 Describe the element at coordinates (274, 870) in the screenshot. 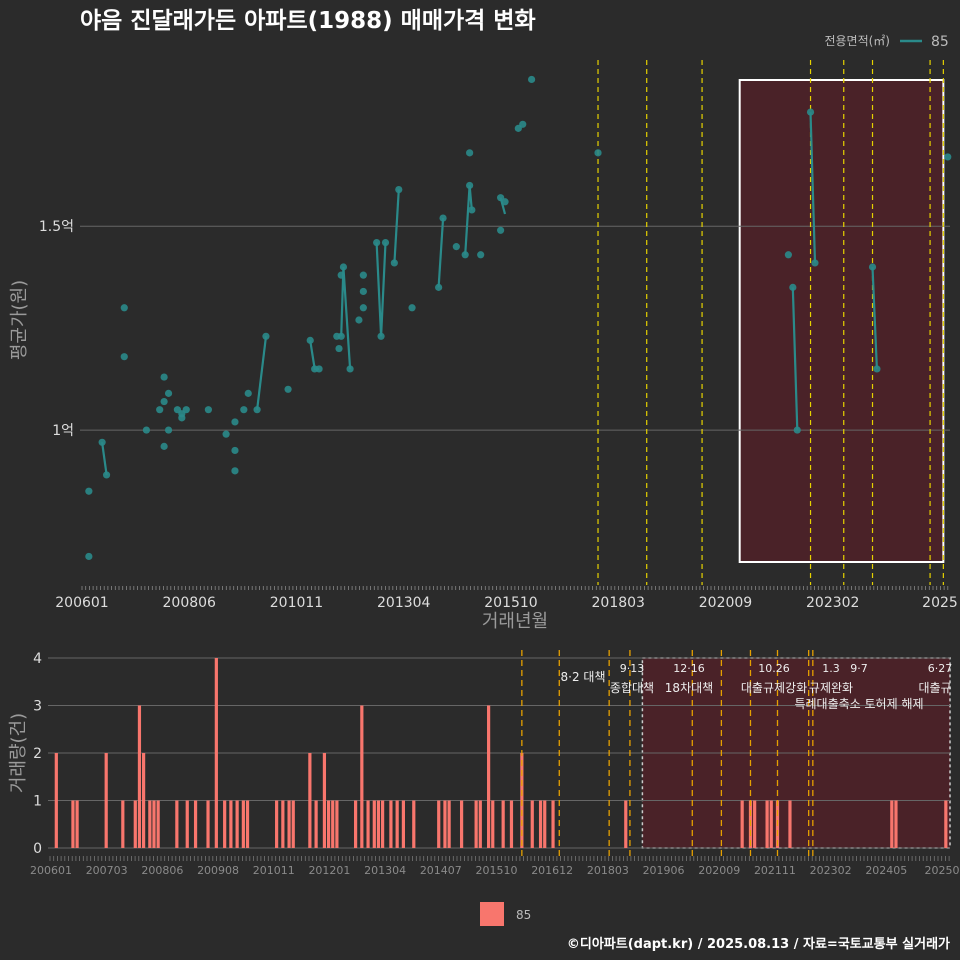

I see `x-tick-label: 201011` at that location.